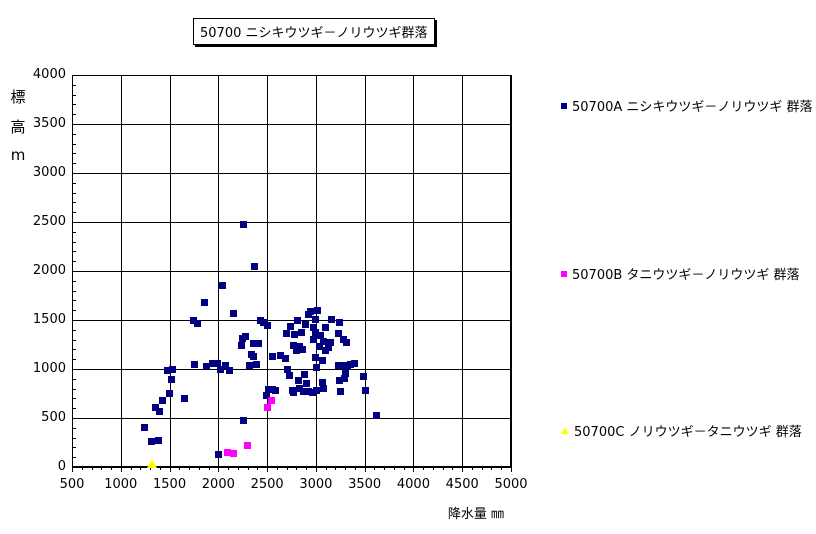  What do you see at coordinates (692, 107) in the screenshot?
I see `legend-label-50700A: 50700A ニシキウツギ－ノリウツギ 群落` at bounding box center [692, 107].